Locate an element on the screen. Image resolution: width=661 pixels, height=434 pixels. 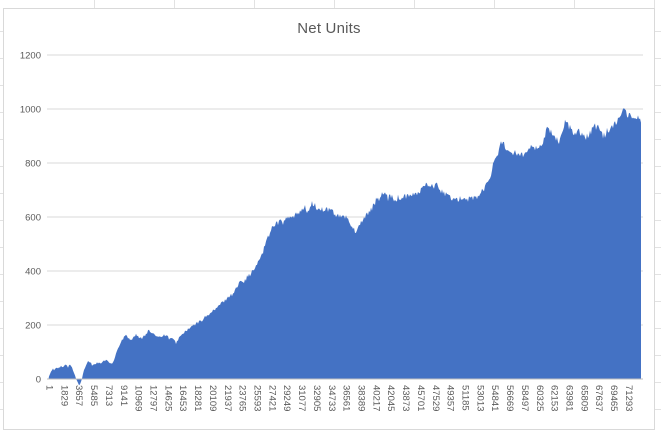
y-axis-tick-label: 1200 is located at coordinates (30, 56).